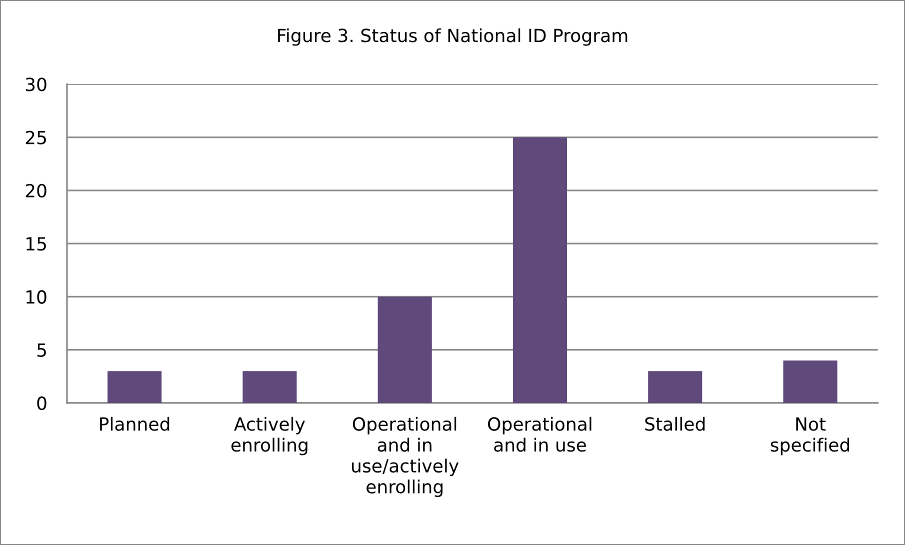 This screenshot has width=905, height=545. What do you see at coordinates (675, 423) in the screenshot?
I see `x-tick-label: Stalled` at bounding box center [675, 423].